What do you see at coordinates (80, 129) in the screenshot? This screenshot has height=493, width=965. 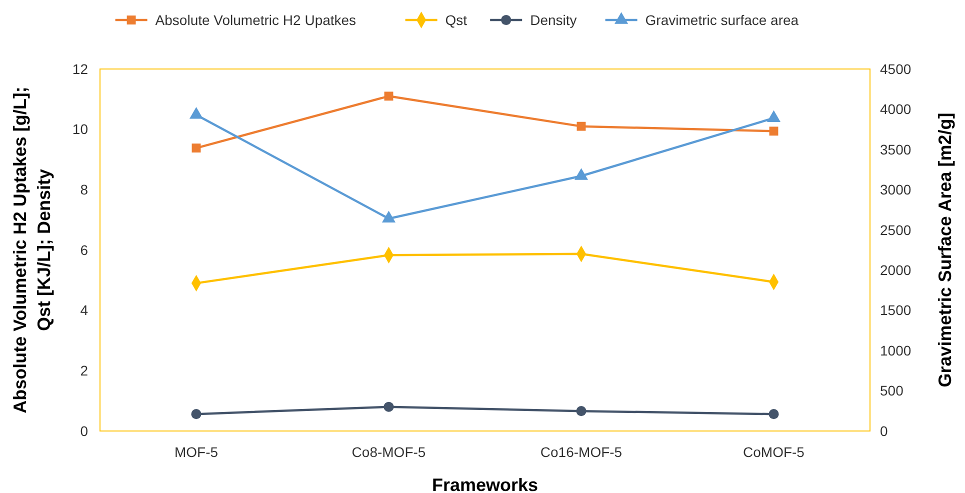 I see `y-tick-label: 10` at bounding box center [80, 129].